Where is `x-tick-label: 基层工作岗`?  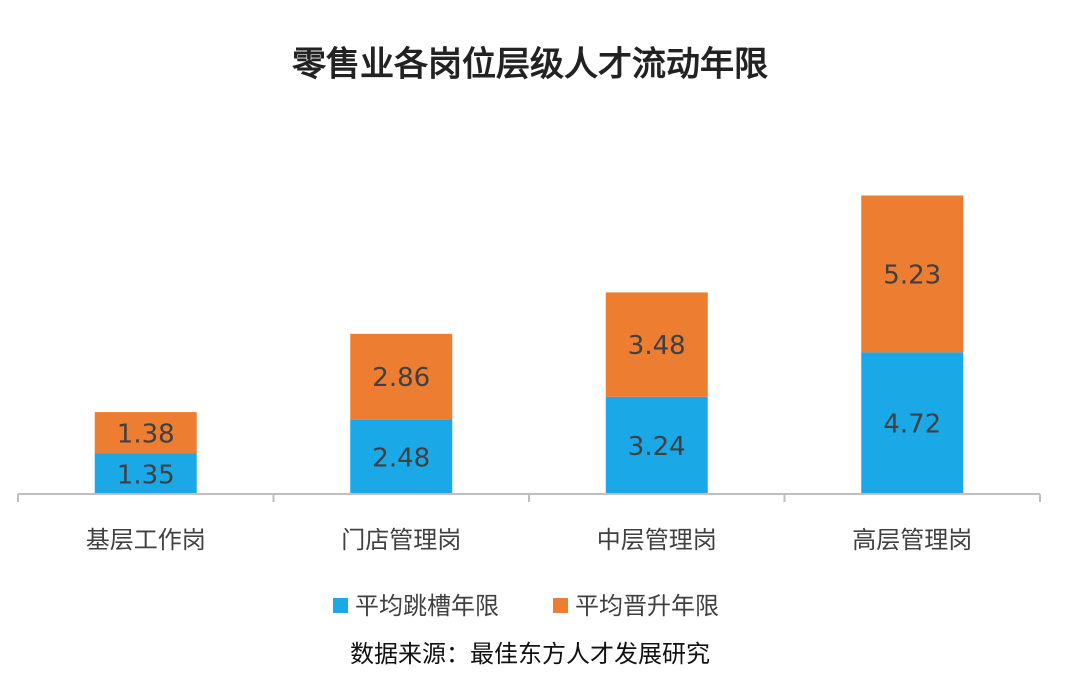 x-tick-label: 基层工作岗 is located at coordinates (146, 540).